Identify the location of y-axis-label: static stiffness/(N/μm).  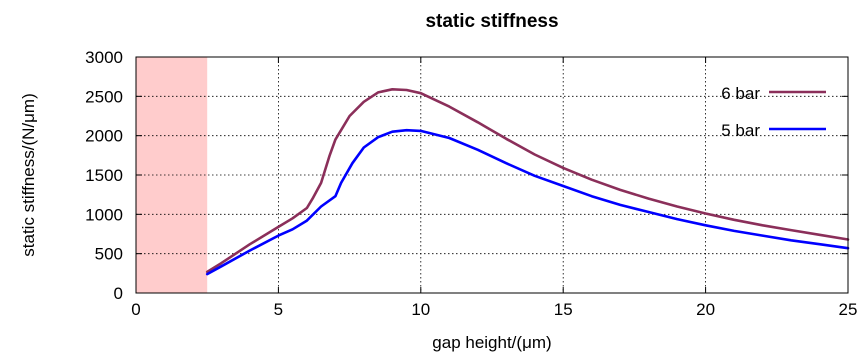
(28, 174).